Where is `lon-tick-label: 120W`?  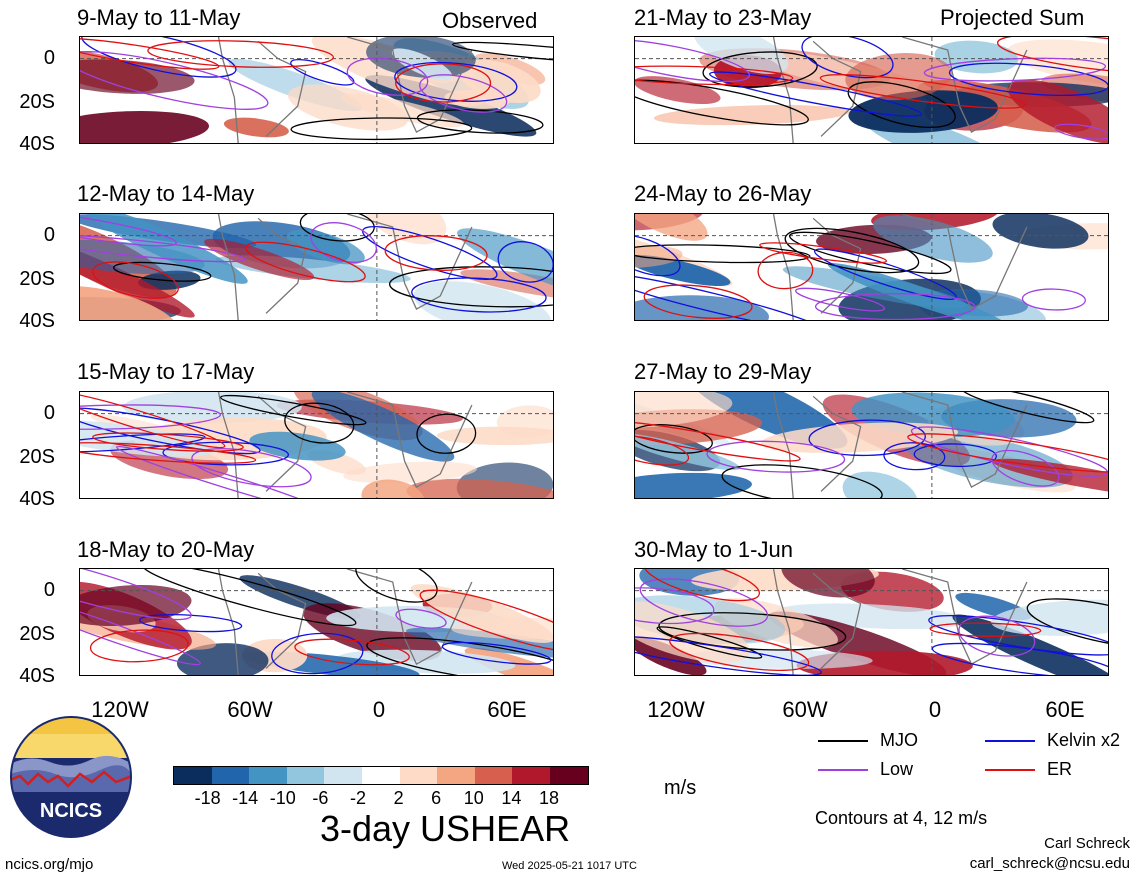
lon-tick-label: 120W is located at coordinates (120, 709).